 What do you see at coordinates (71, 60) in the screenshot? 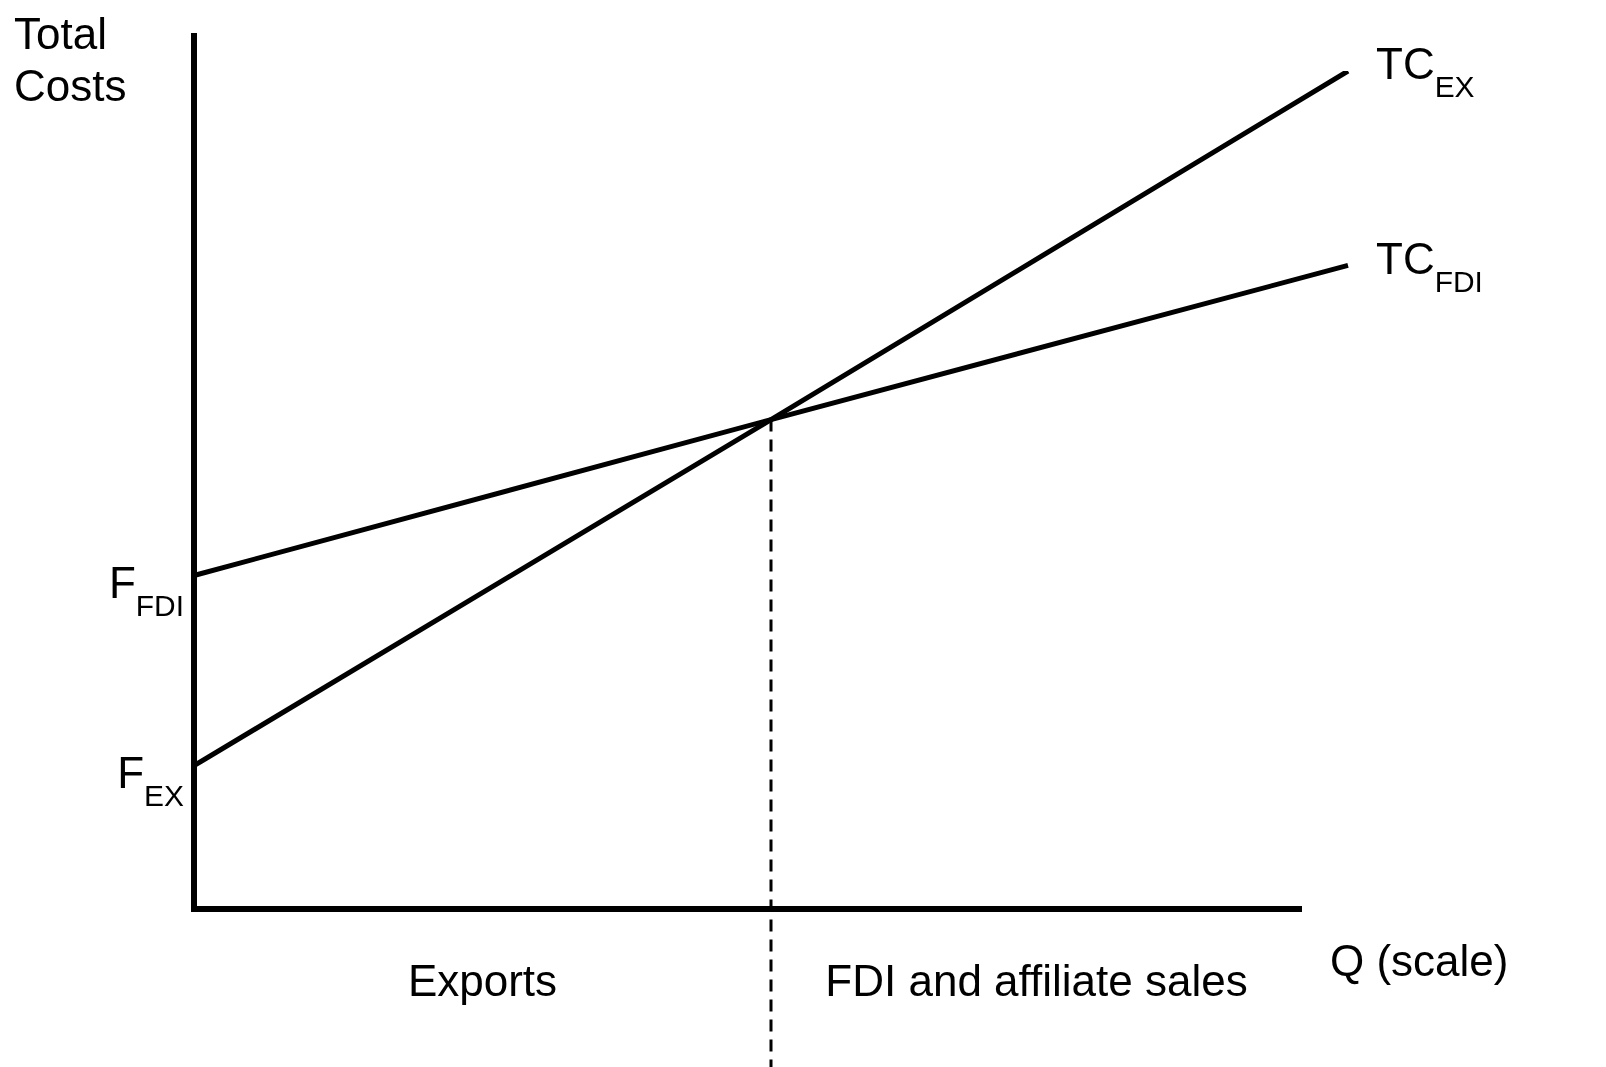
I see `y-axis-title: Total Costs` at bounding box center [71, 60].